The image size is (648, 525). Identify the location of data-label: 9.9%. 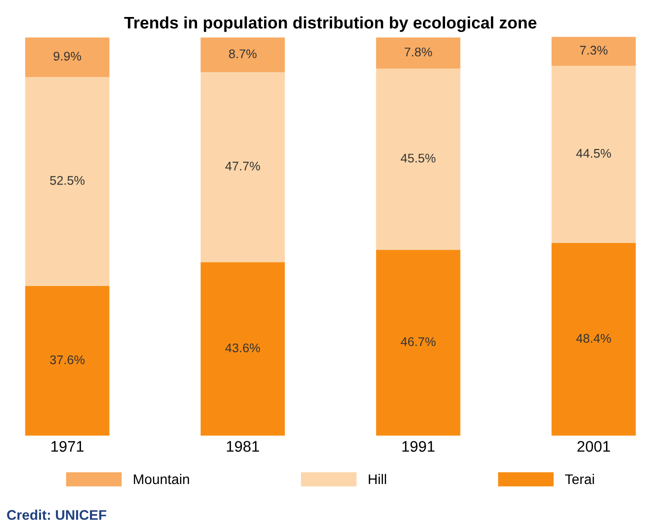
(68, 56).